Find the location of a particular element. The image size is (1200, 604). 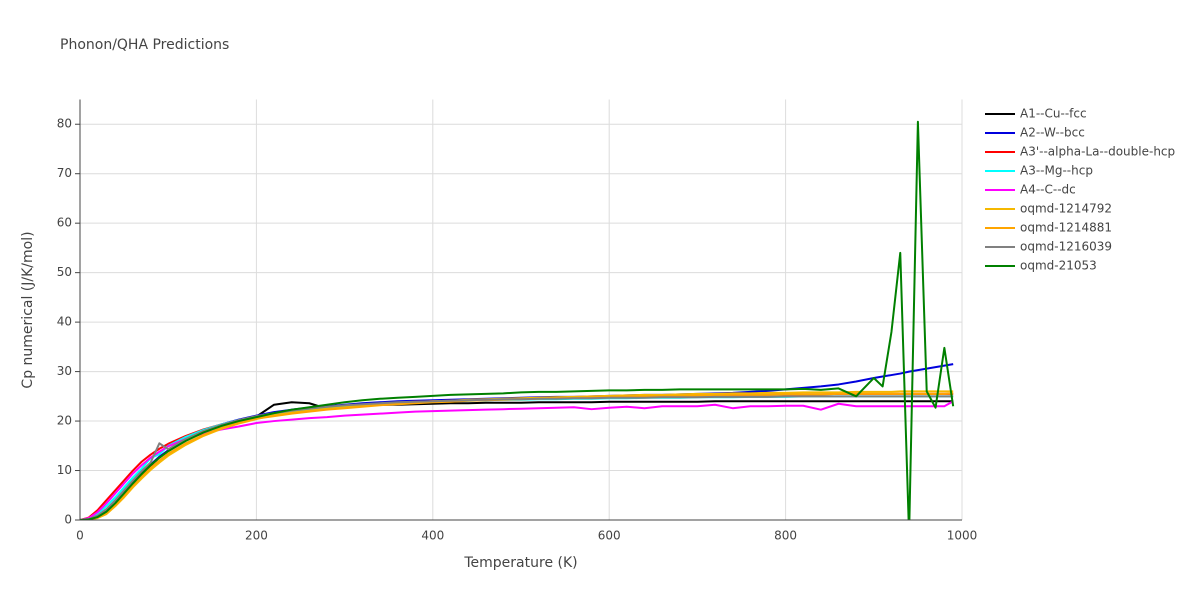

x-tick-label: 200 is located at coordinates (256, 536).